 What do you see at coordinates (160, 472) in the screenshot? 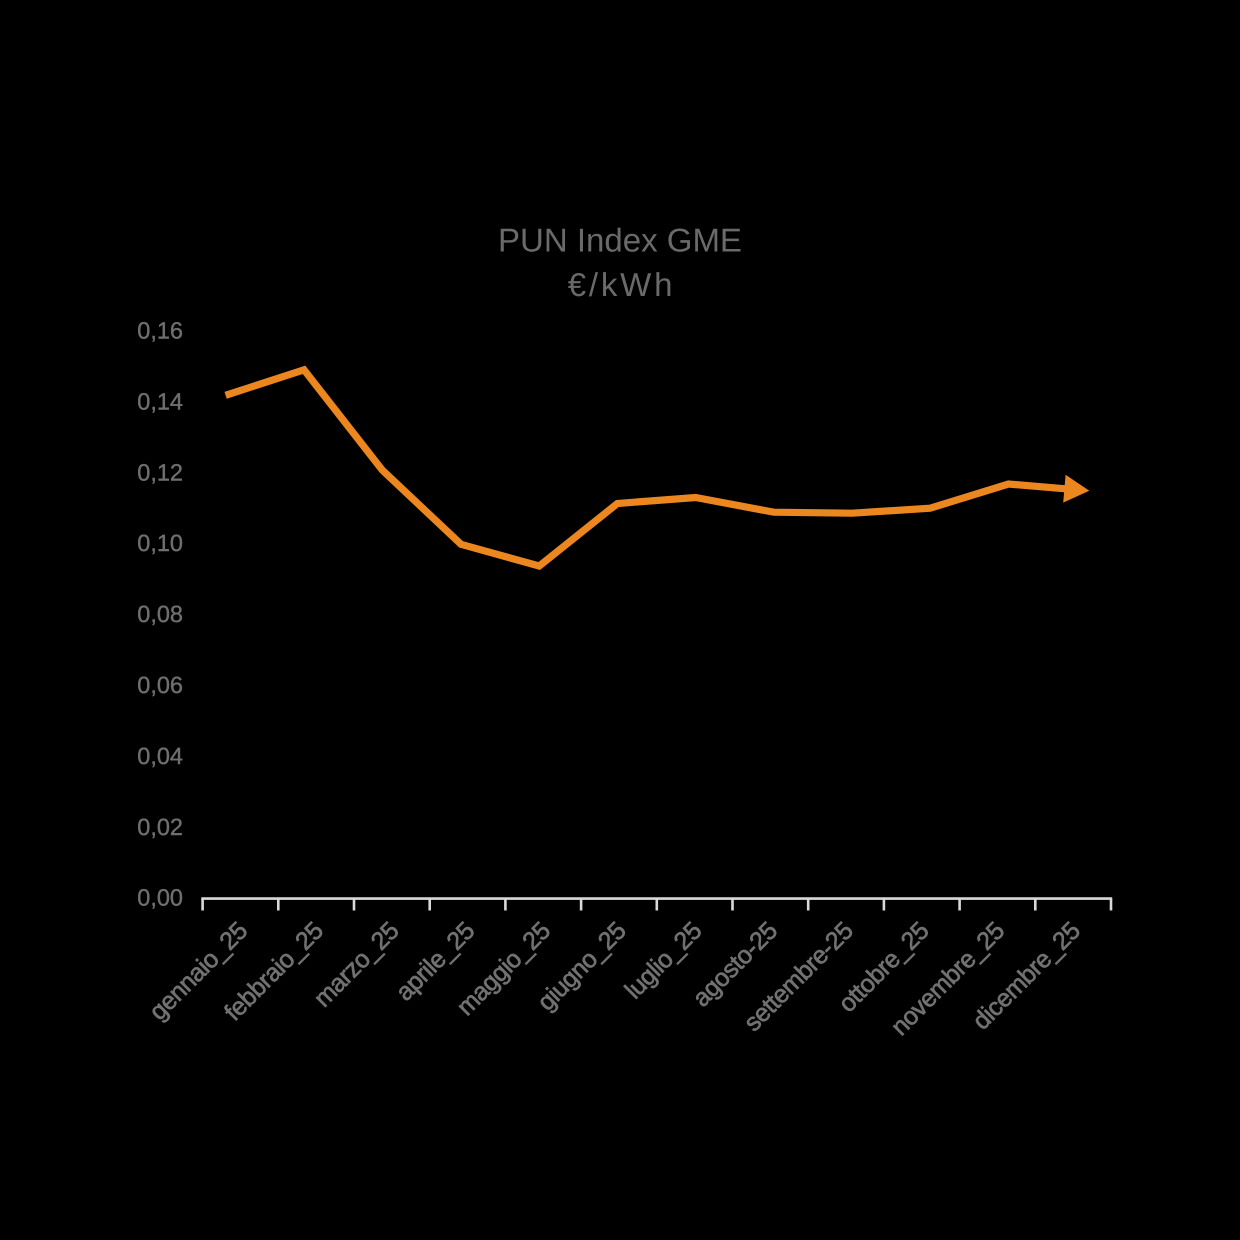
I see `svg-text: 0,12` at bounding box center [160, 472].